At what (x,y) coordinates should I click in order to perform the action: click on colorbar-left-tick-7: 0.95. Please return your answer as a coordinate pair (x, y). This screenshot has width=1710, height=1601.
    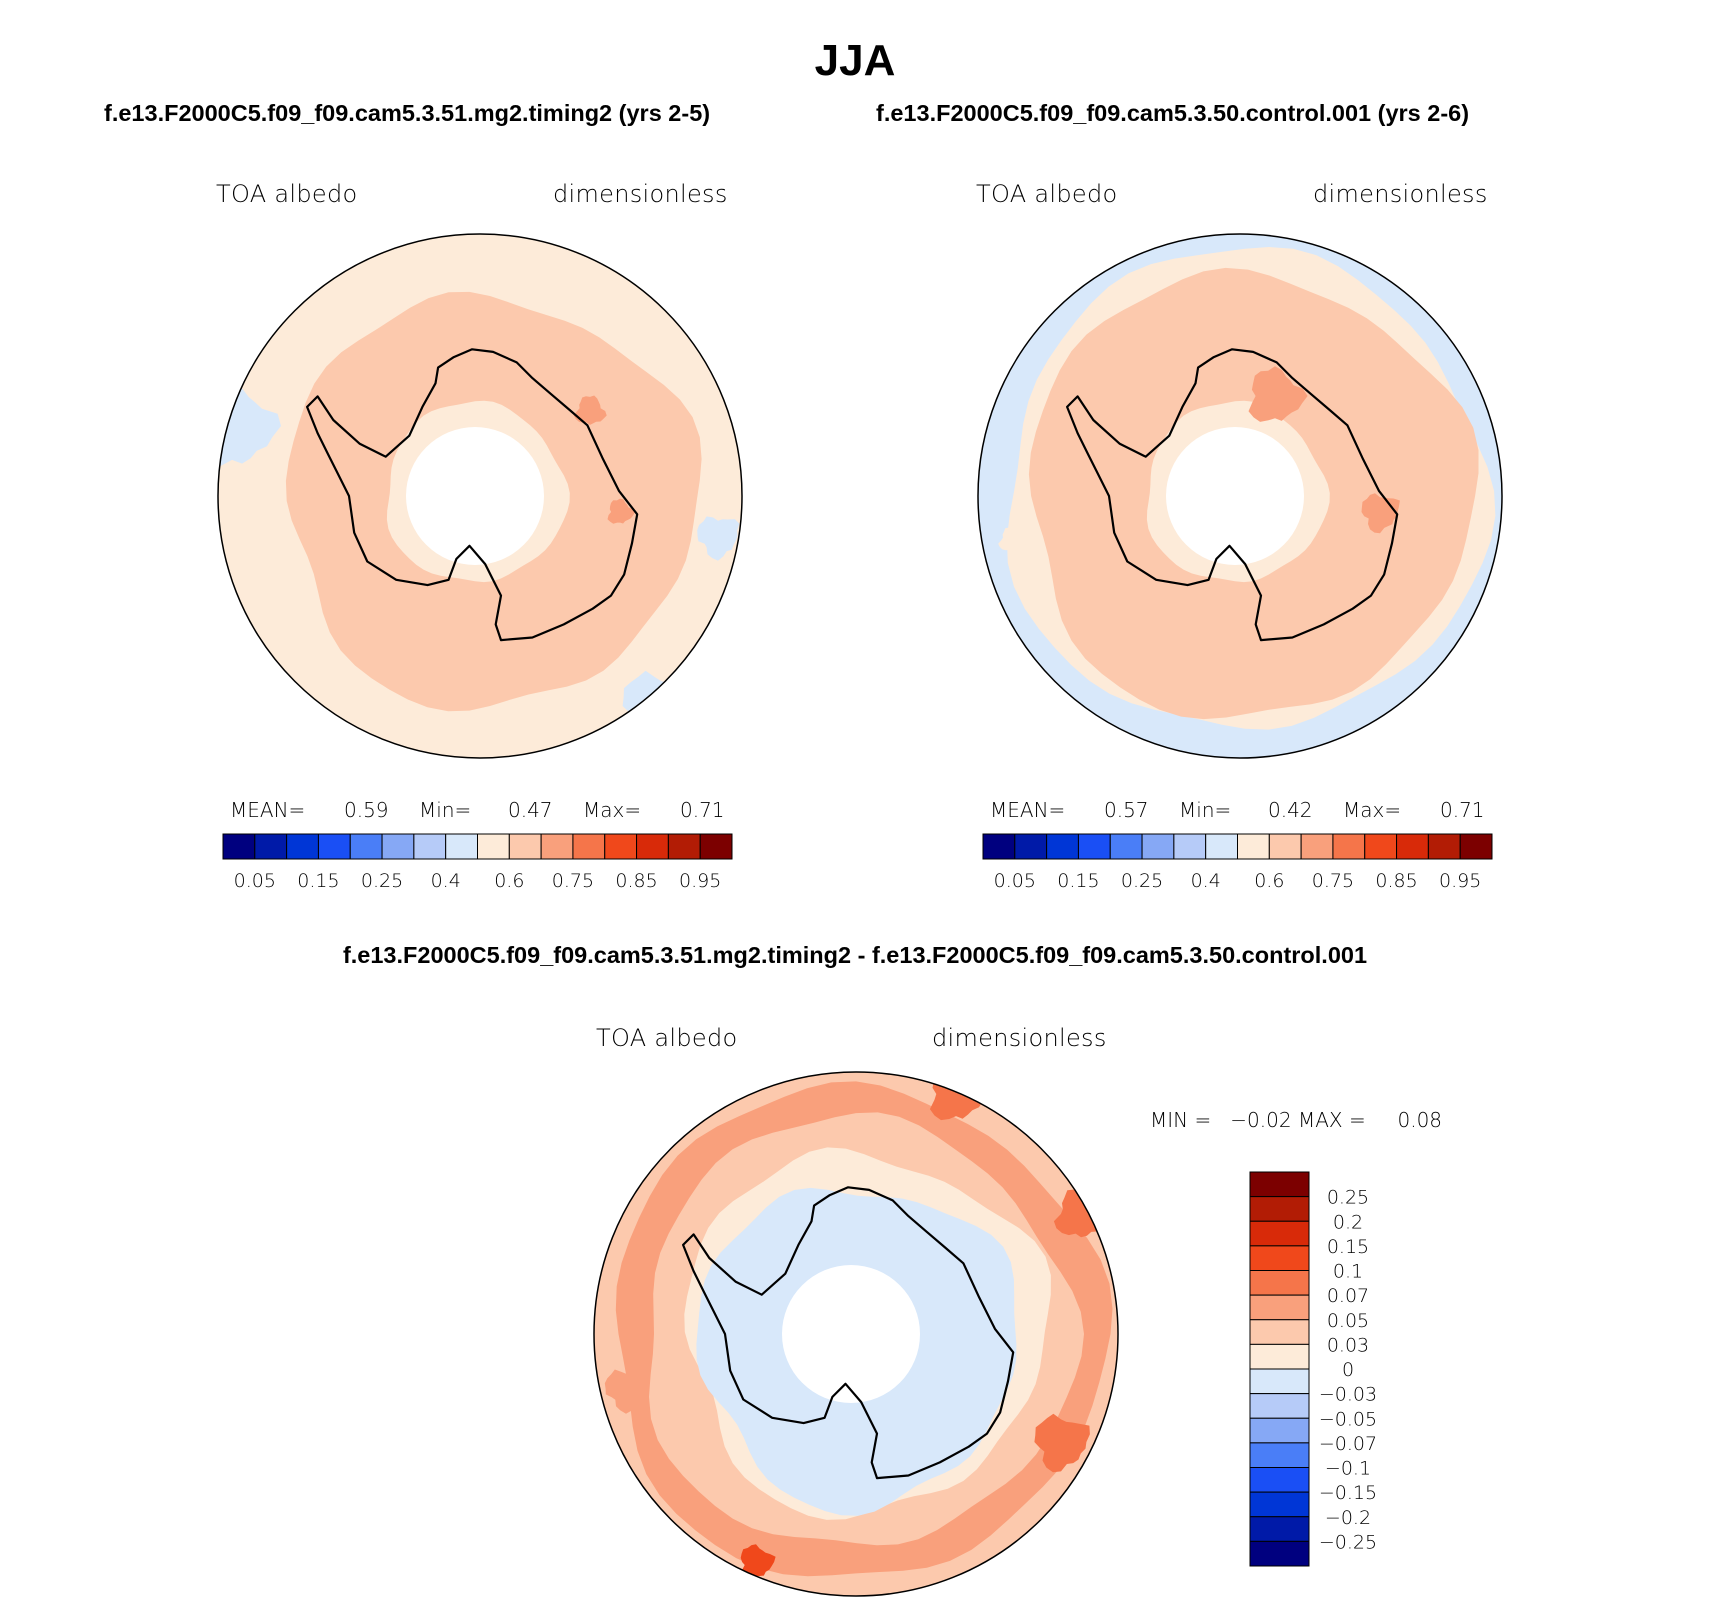
    Looking at the image, I should click on (700, 881).